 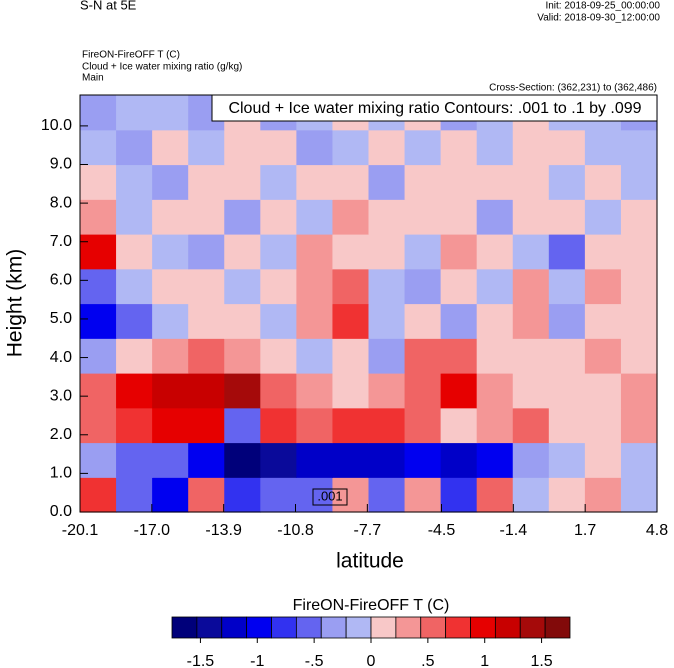 I want to click on annotation-box, so click(x=434, y=108).